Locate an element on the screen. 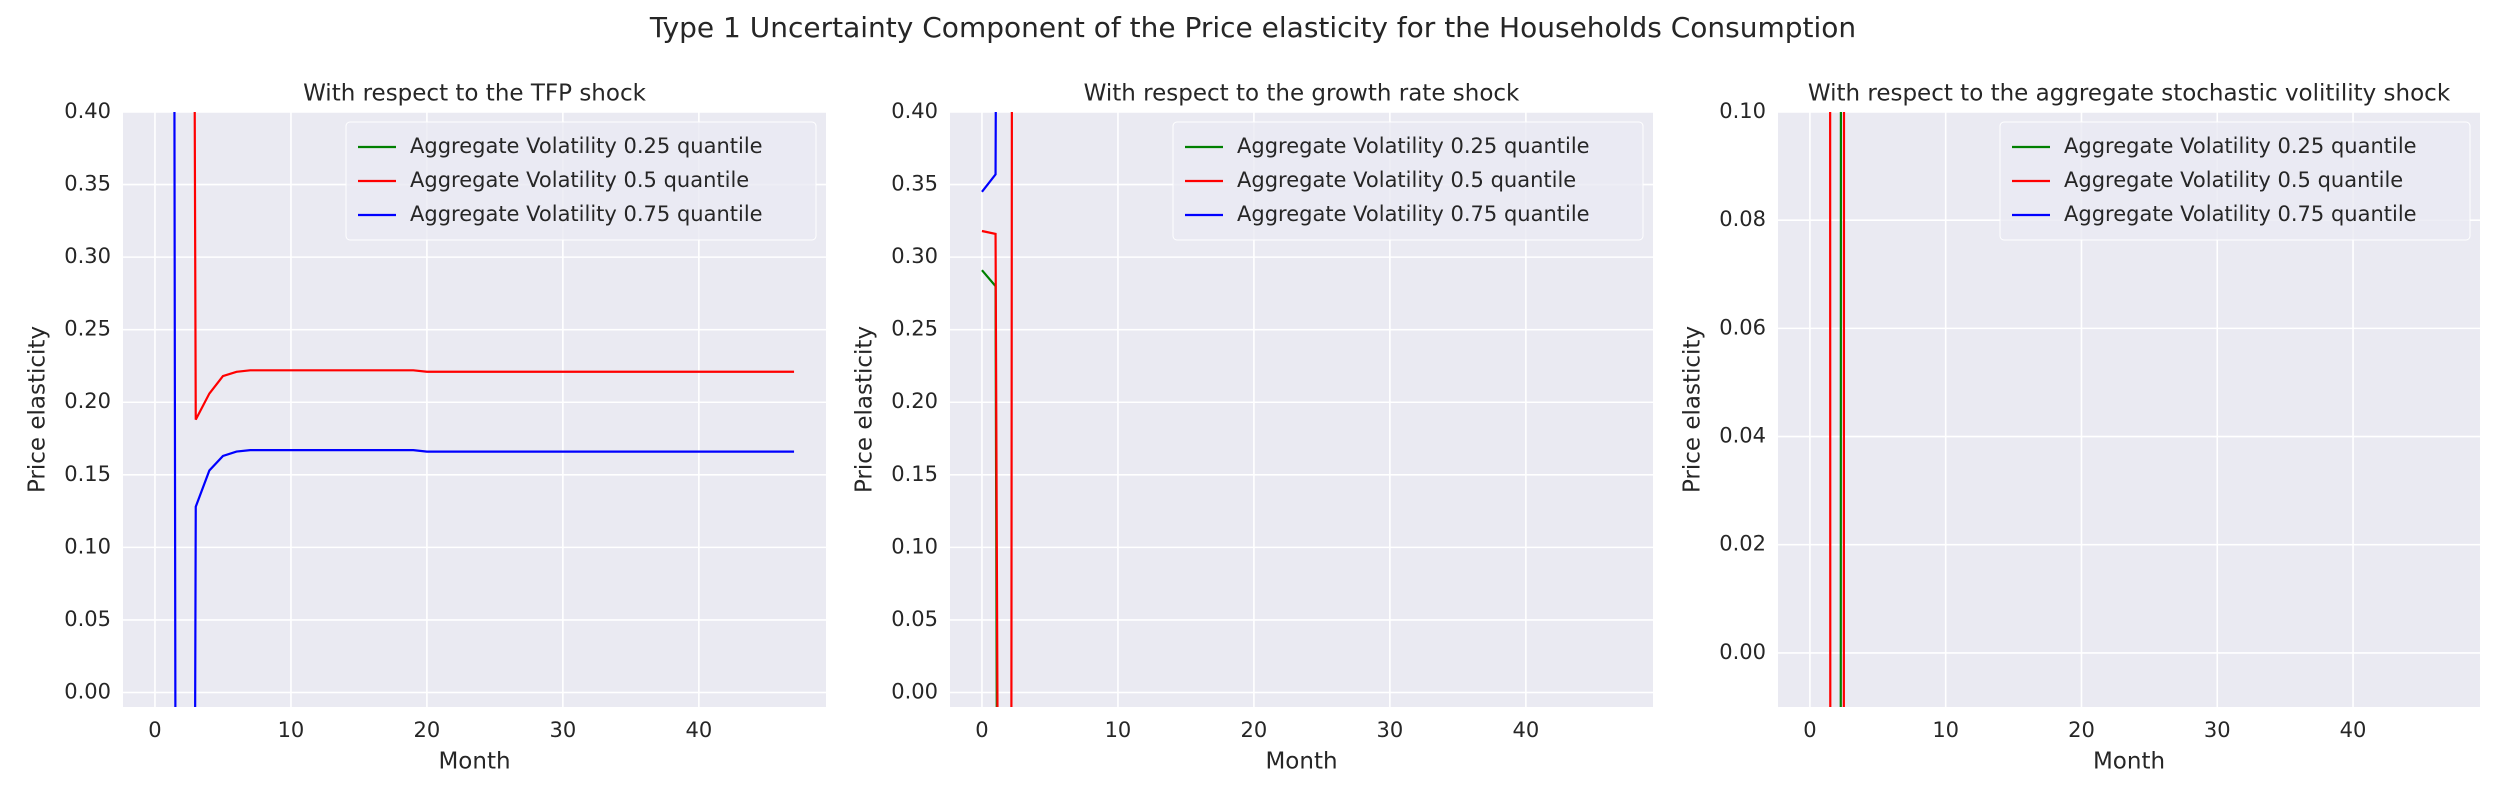 The image size is (2500, 800). y-tick-label: 0.06 is located at coordinates (1742, 327).